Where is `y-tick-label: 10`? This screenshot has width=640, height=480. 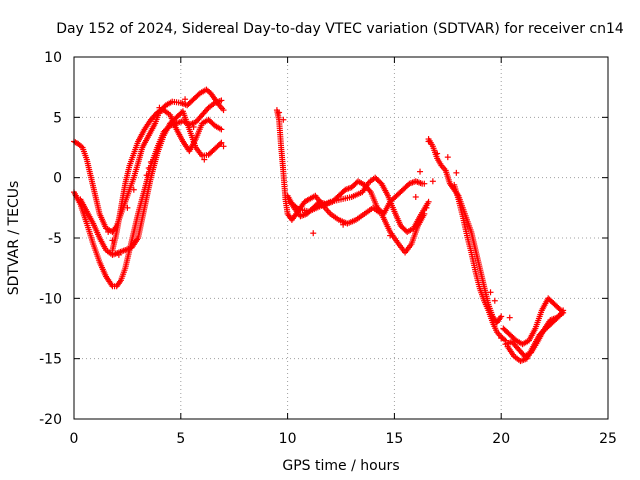
y-tick-label: 10 is located at coordinates (53, 58).